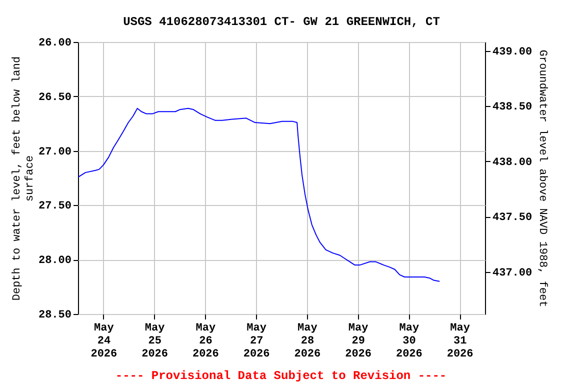 This screenshot has width=576, height=384. I want to click on y2-tick-label: 439.00, so click(512, 52).